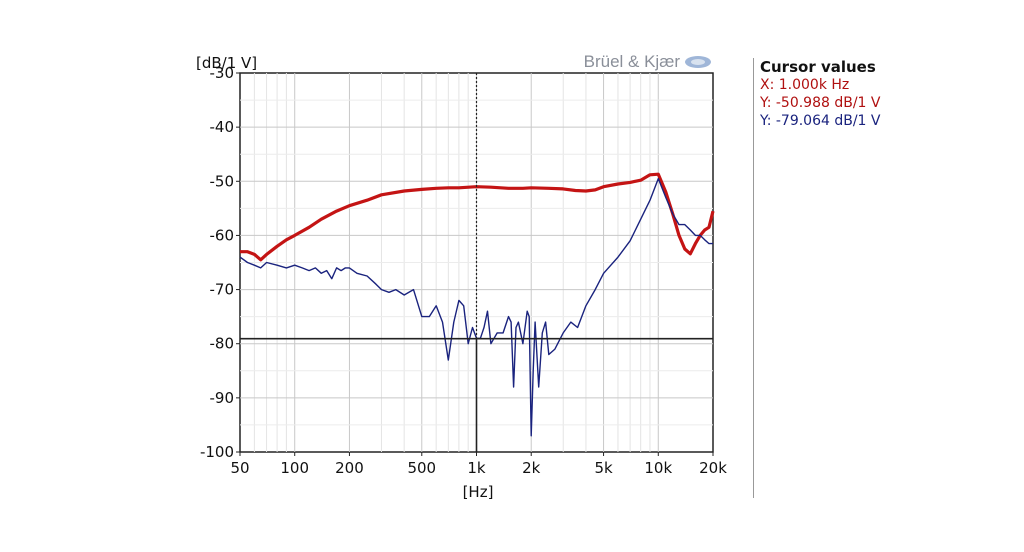 The height and width of the screenshot is (552, 1024). What do you see at coordinates (222, 344) in the screenshot?
I see `y-tick-label: -80` at bounding box center [222, 344].